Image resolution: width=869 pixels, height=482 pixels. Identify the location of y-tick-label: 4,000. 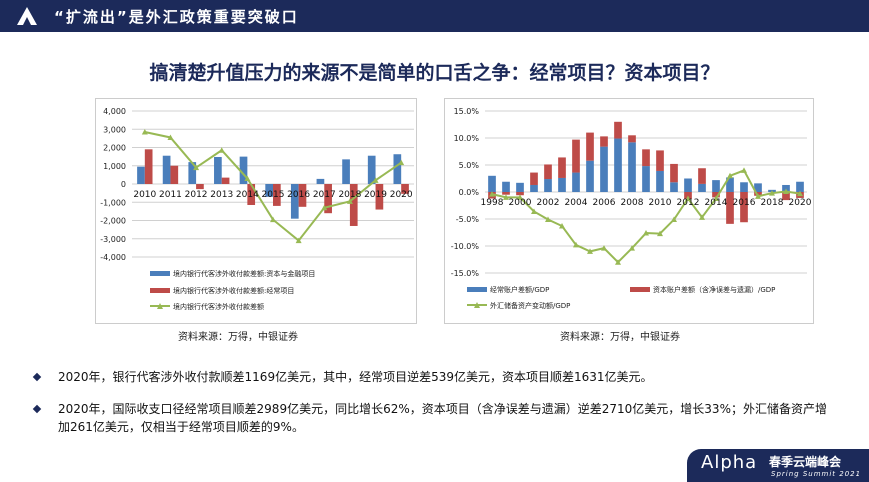
(114, 111).